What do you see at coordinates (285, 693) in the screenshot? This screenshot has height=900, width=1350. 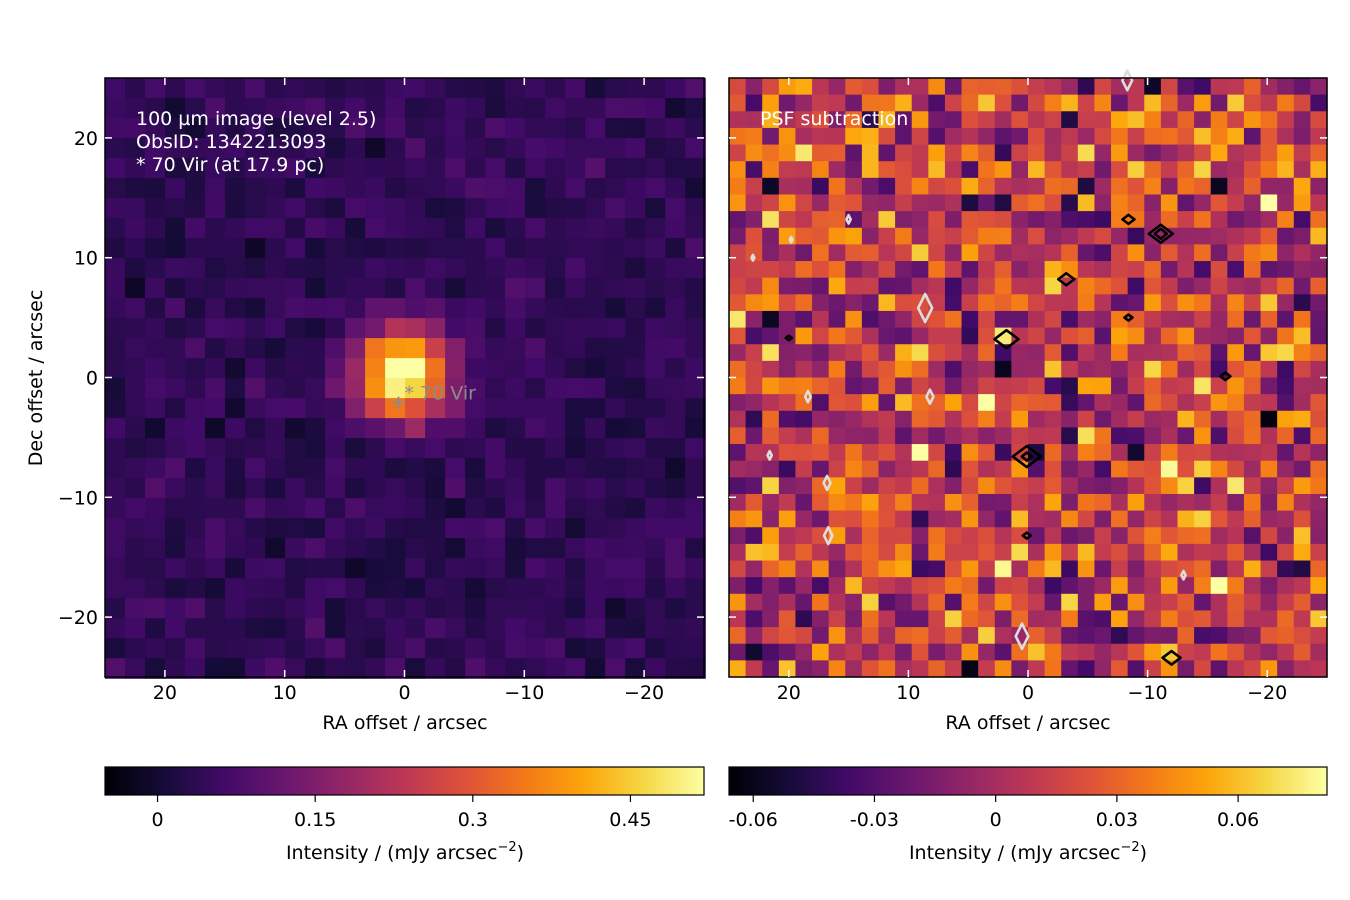 I see `x-tick-label: 10` at bounding box center [285, 693].